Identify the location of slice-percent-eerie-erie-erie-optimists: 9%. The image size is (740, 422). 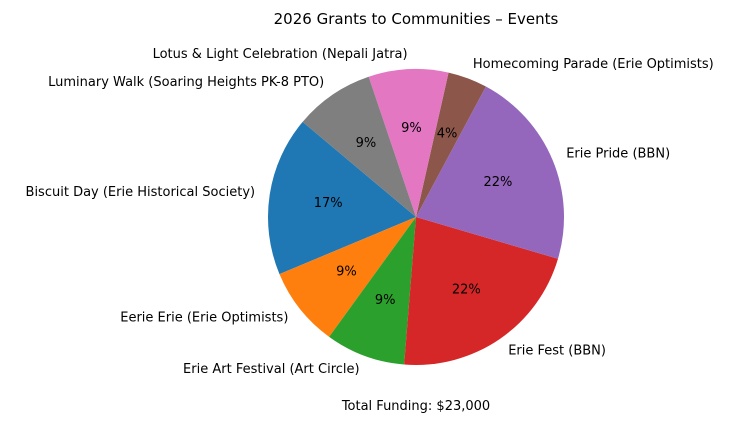
(346, 272).